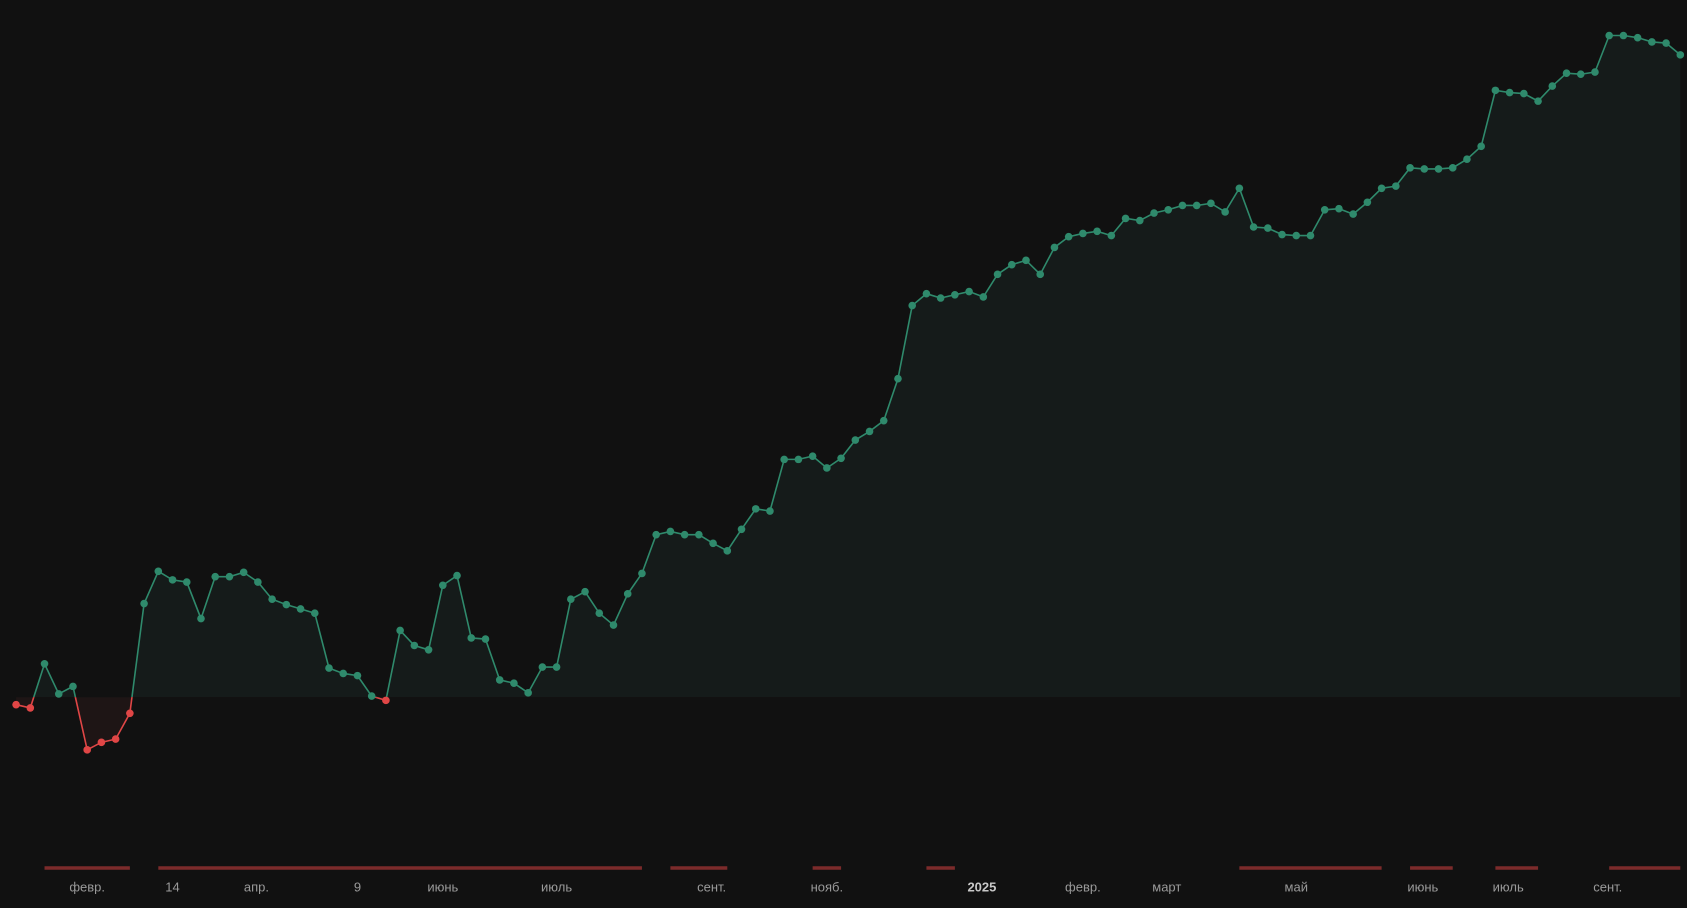 This screenshot has height=908, width=1687. I want to click on x-tick-label: февр., so click(1083, 886).